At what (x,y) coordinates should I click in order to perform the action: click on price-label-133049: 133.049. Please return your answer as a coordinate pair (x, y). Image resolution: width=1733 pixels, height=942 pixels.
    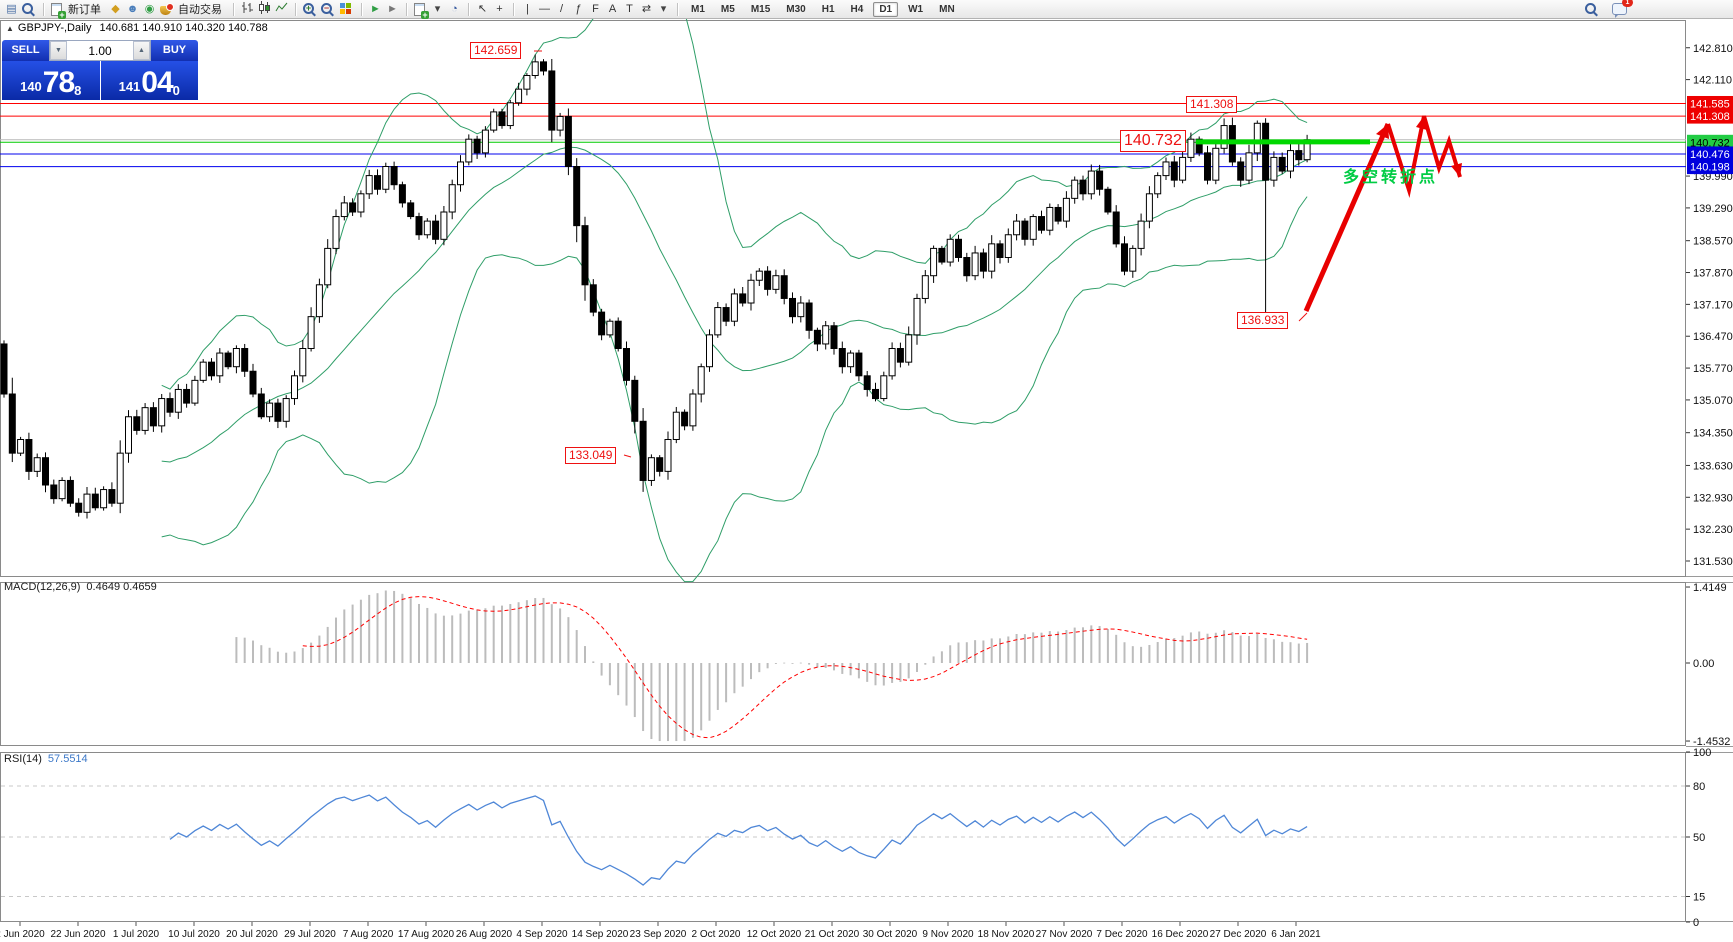
    Looking at the image, I should click on (591, 455).